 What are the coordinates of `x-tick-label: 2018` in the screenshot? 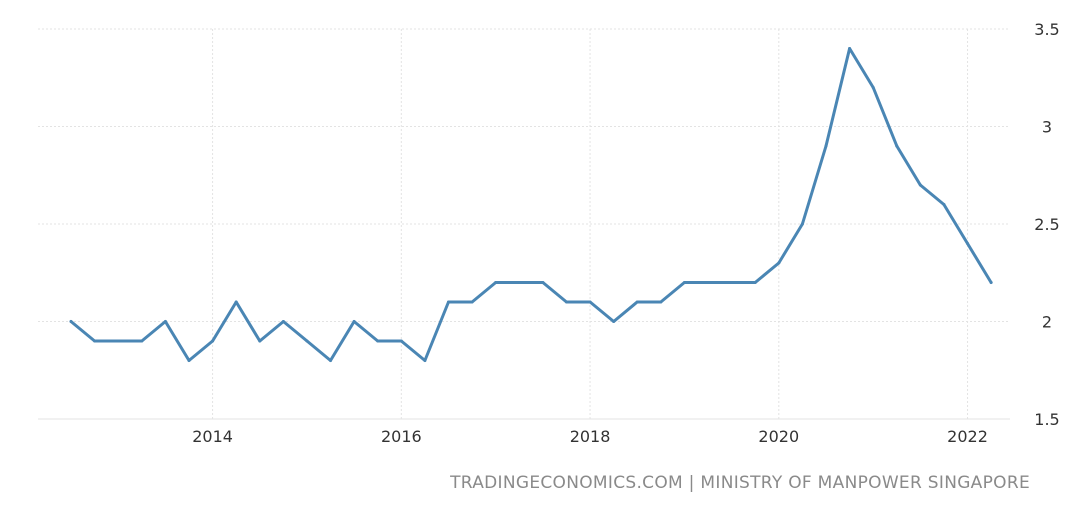 It's located at (590, 436).